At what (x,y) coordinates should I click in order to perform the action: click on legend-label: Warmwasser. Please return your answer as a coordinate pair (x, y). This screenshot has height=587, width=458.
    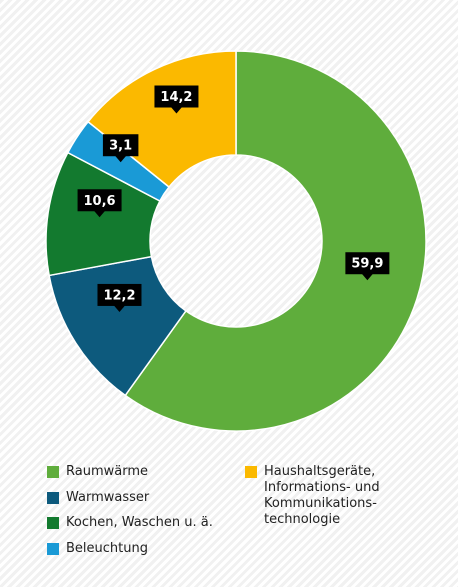
    Looking at the image, I should click on (108, 497).